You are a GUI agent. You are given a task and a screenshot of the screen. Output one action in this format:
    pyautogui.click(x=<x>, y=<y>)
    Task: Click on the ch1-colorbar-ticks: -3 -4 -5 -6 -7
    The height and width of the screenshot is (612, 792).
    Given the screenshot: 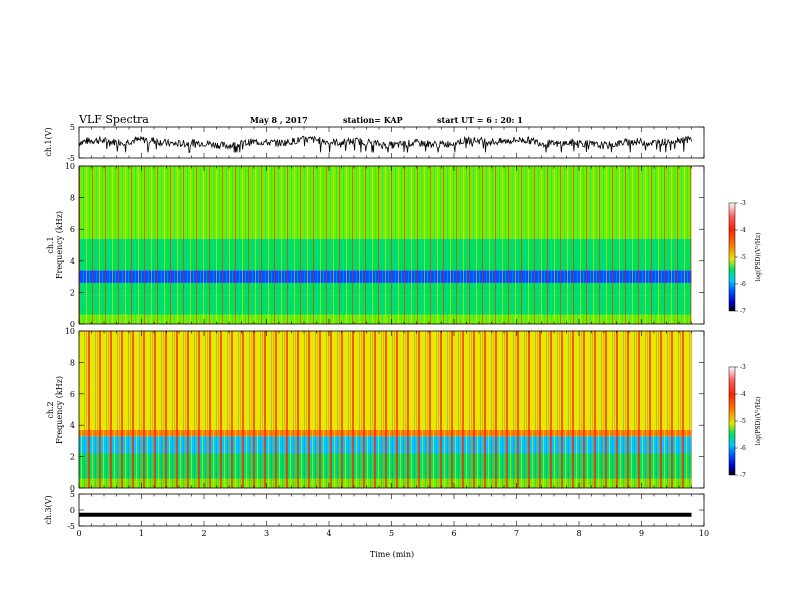 What is the action you would take?
    pyautogui.click(x=740, y=257)
    